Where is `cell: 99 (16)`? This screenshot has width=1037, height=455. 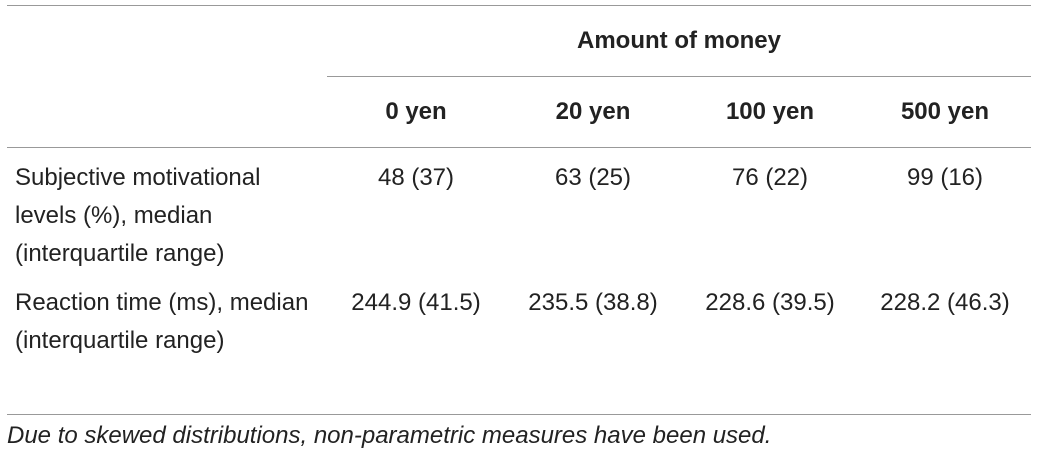 cell: 99 (16) is located at coordinates (945, 177).